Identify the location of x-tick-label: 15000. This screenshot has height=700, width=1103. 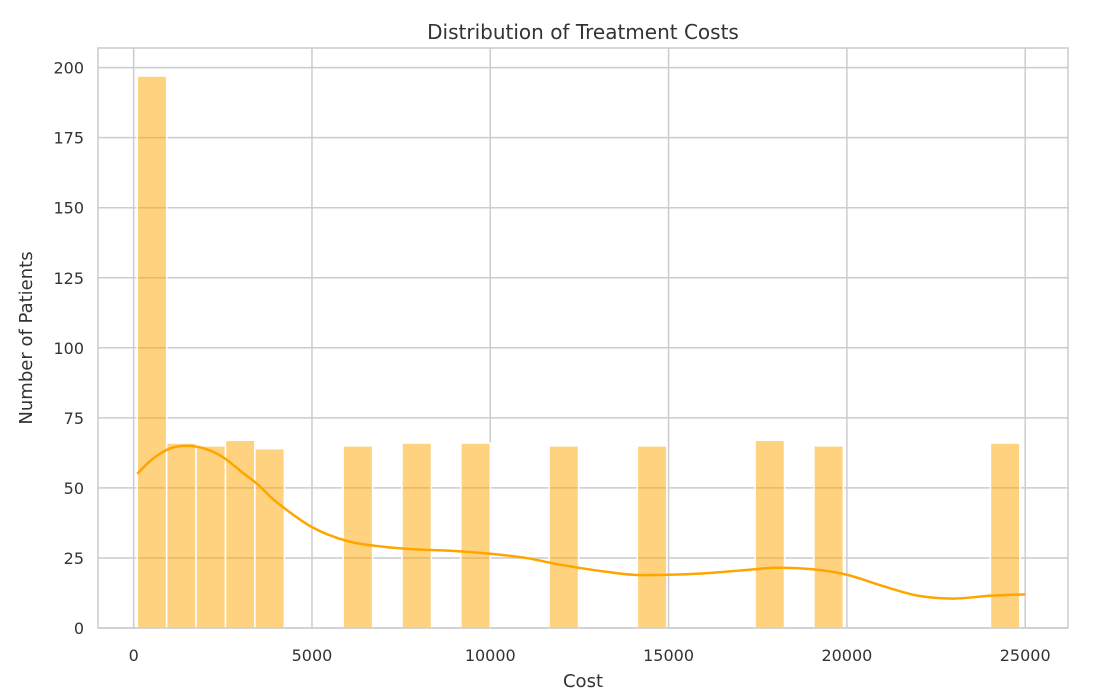
(668, 655).